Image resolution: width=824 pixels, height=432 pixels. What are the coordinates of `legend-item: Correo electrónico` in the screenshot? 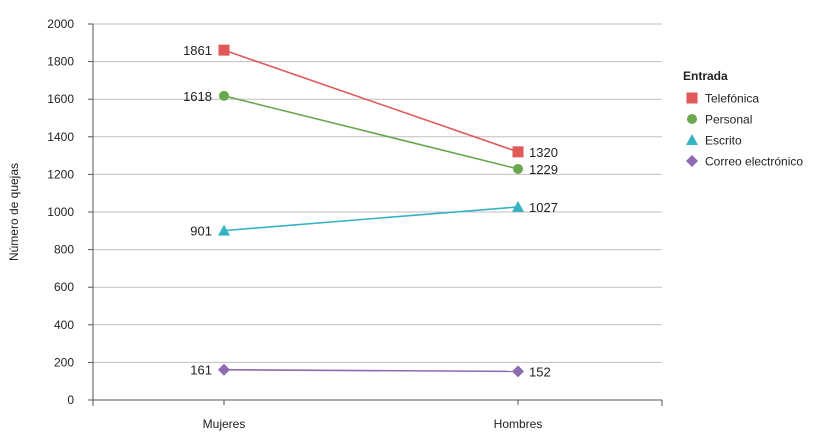 It's located at (744, 162).